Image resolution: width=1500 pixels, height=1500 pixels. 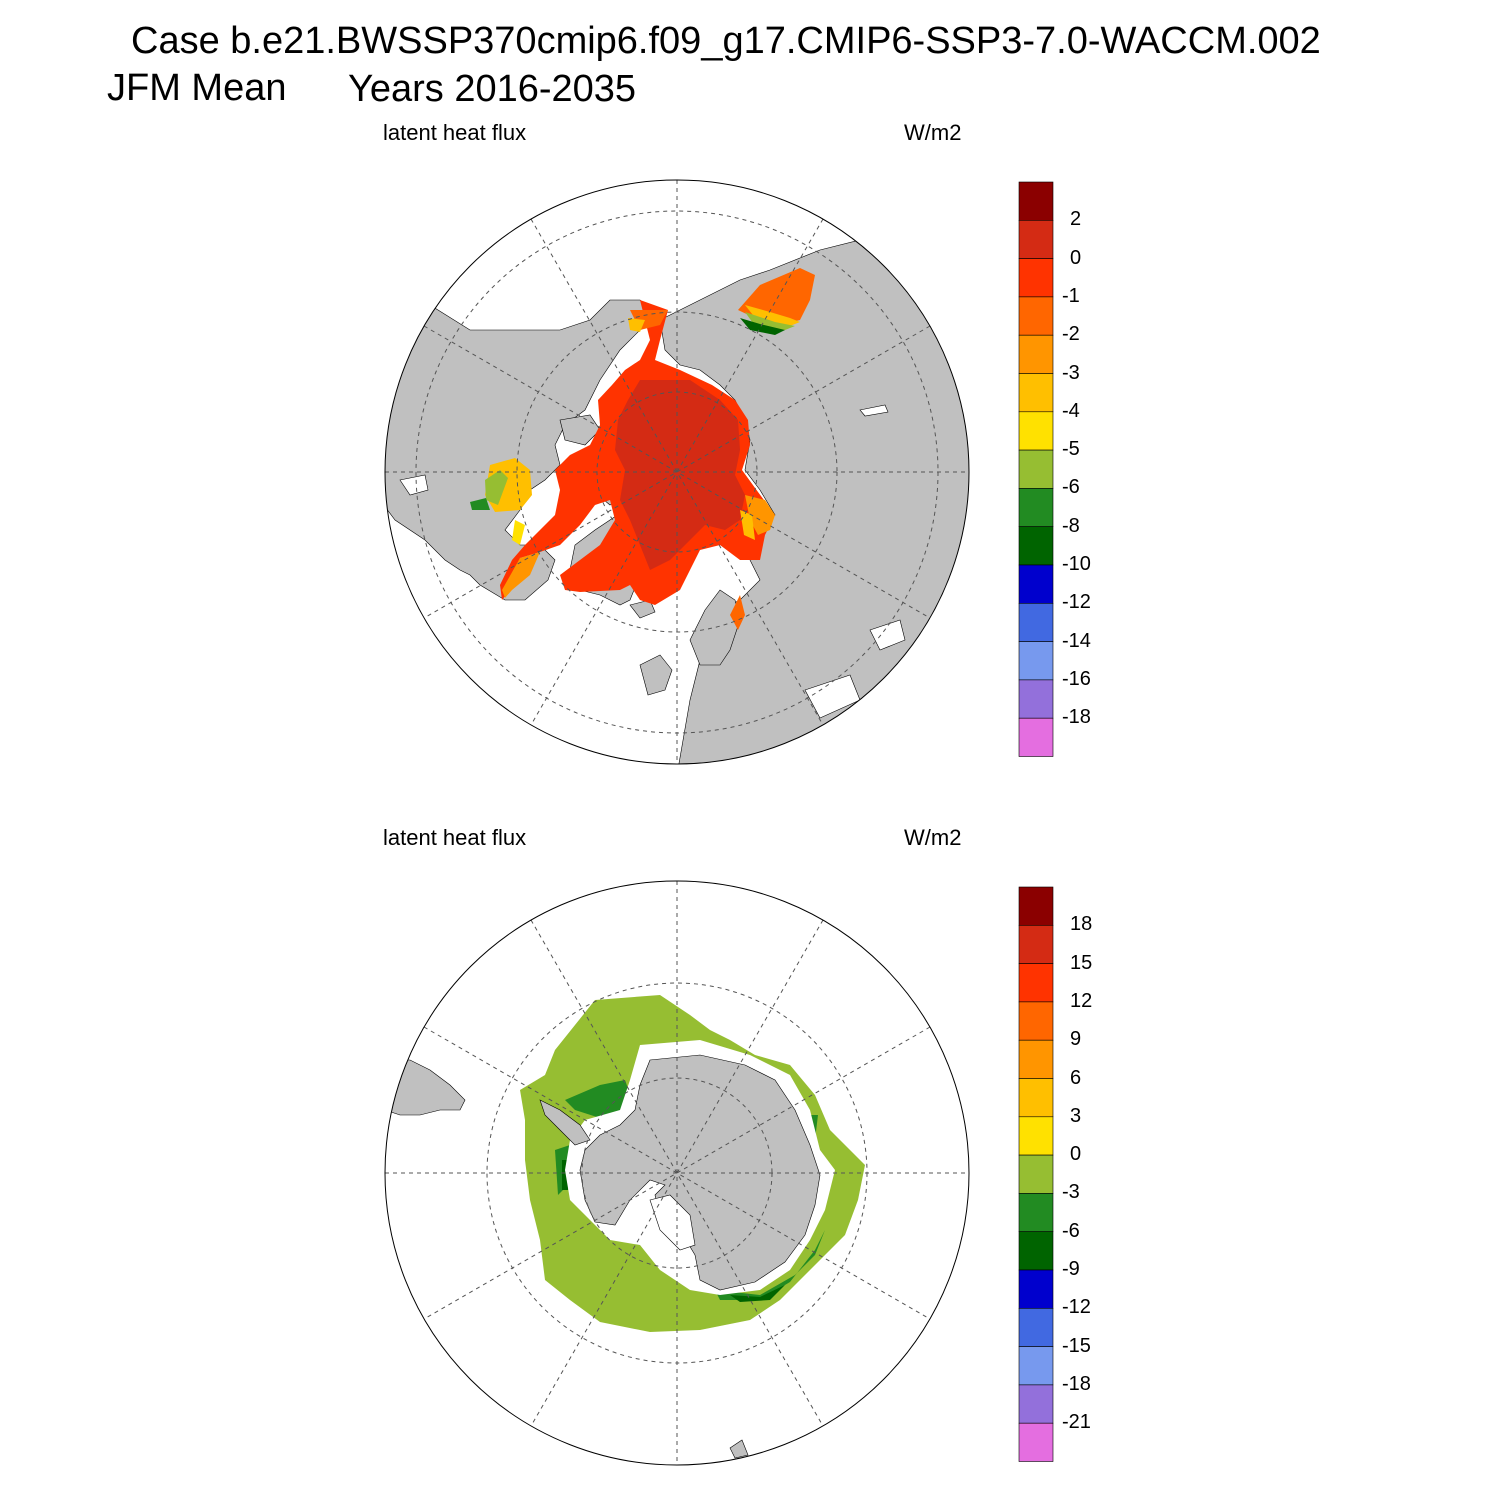 What do you see at coordinates (1076, 640) in the screenshot?
I see `north-colorbar-label: -14` at bounding box center [1076, 640].